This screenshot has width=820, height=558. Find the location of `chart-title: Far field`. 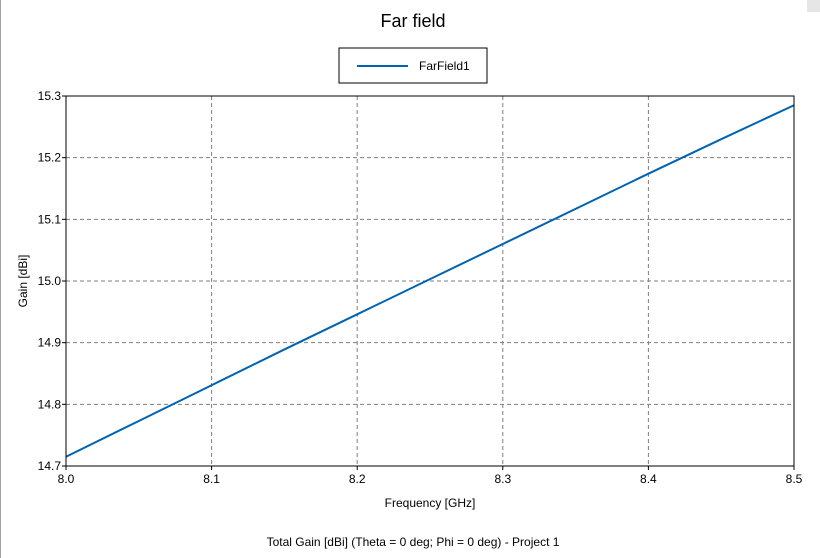

chart-title: Far field is located at coordinates (412, 21).